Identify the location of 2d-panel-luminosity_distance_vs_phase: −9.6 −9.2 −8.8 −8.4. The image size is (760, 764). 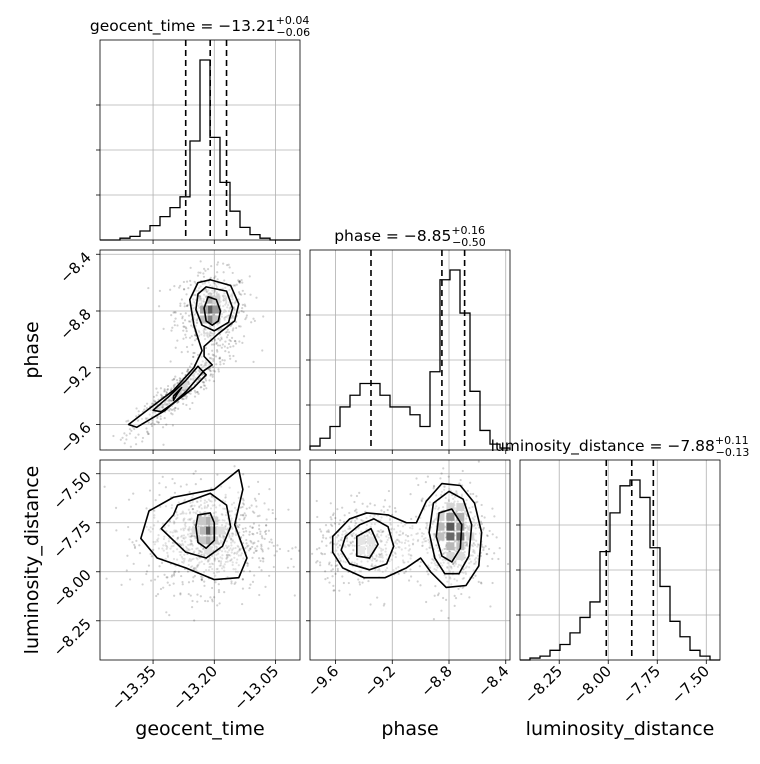
(408, 580).